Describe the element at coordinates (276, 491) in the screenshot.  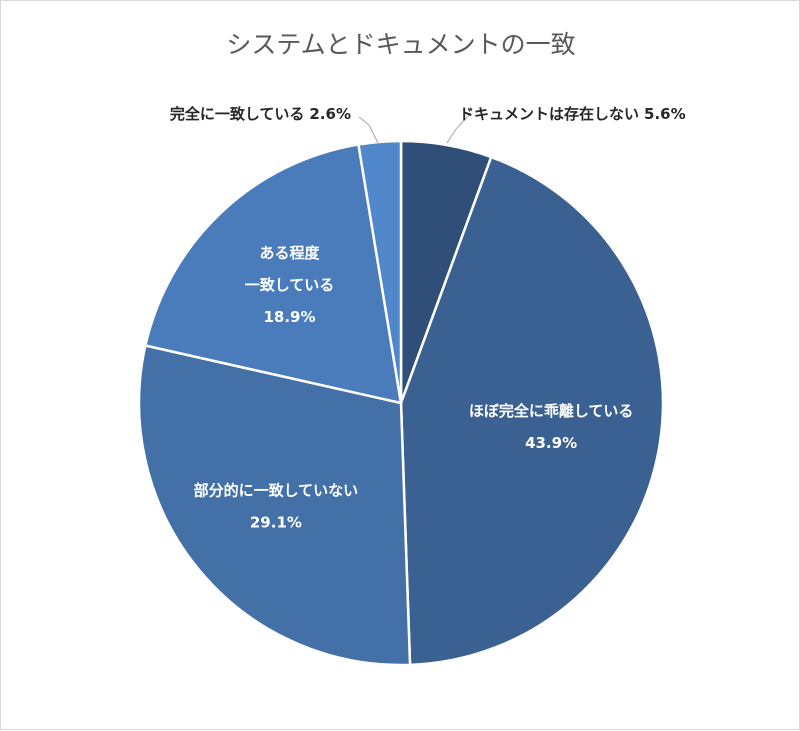
I see `slice-category-label: 部分的に一致していない` at that location.